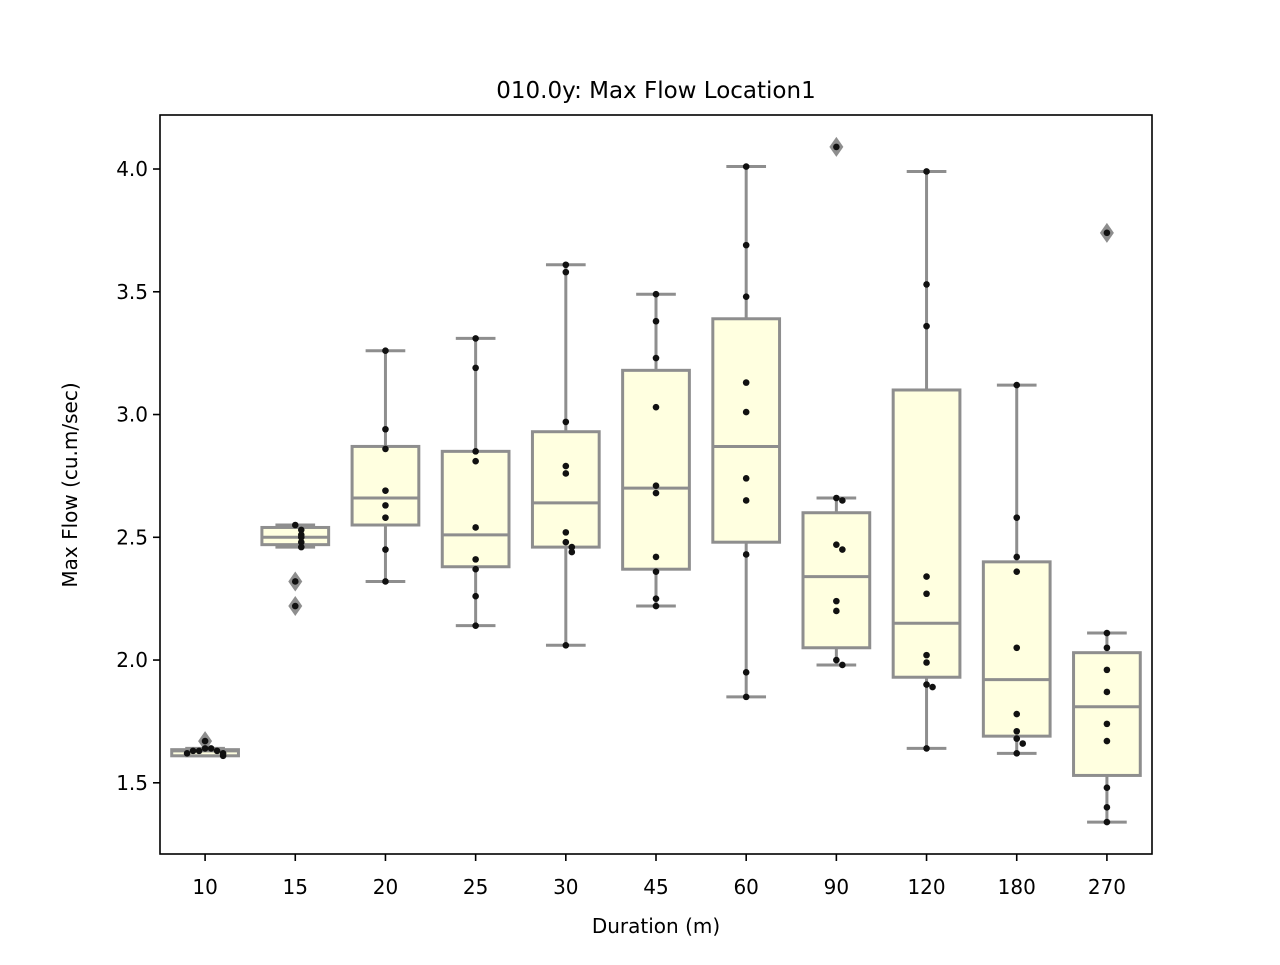  I want to click on y-tick-label: 2.5, so click(132, 537).